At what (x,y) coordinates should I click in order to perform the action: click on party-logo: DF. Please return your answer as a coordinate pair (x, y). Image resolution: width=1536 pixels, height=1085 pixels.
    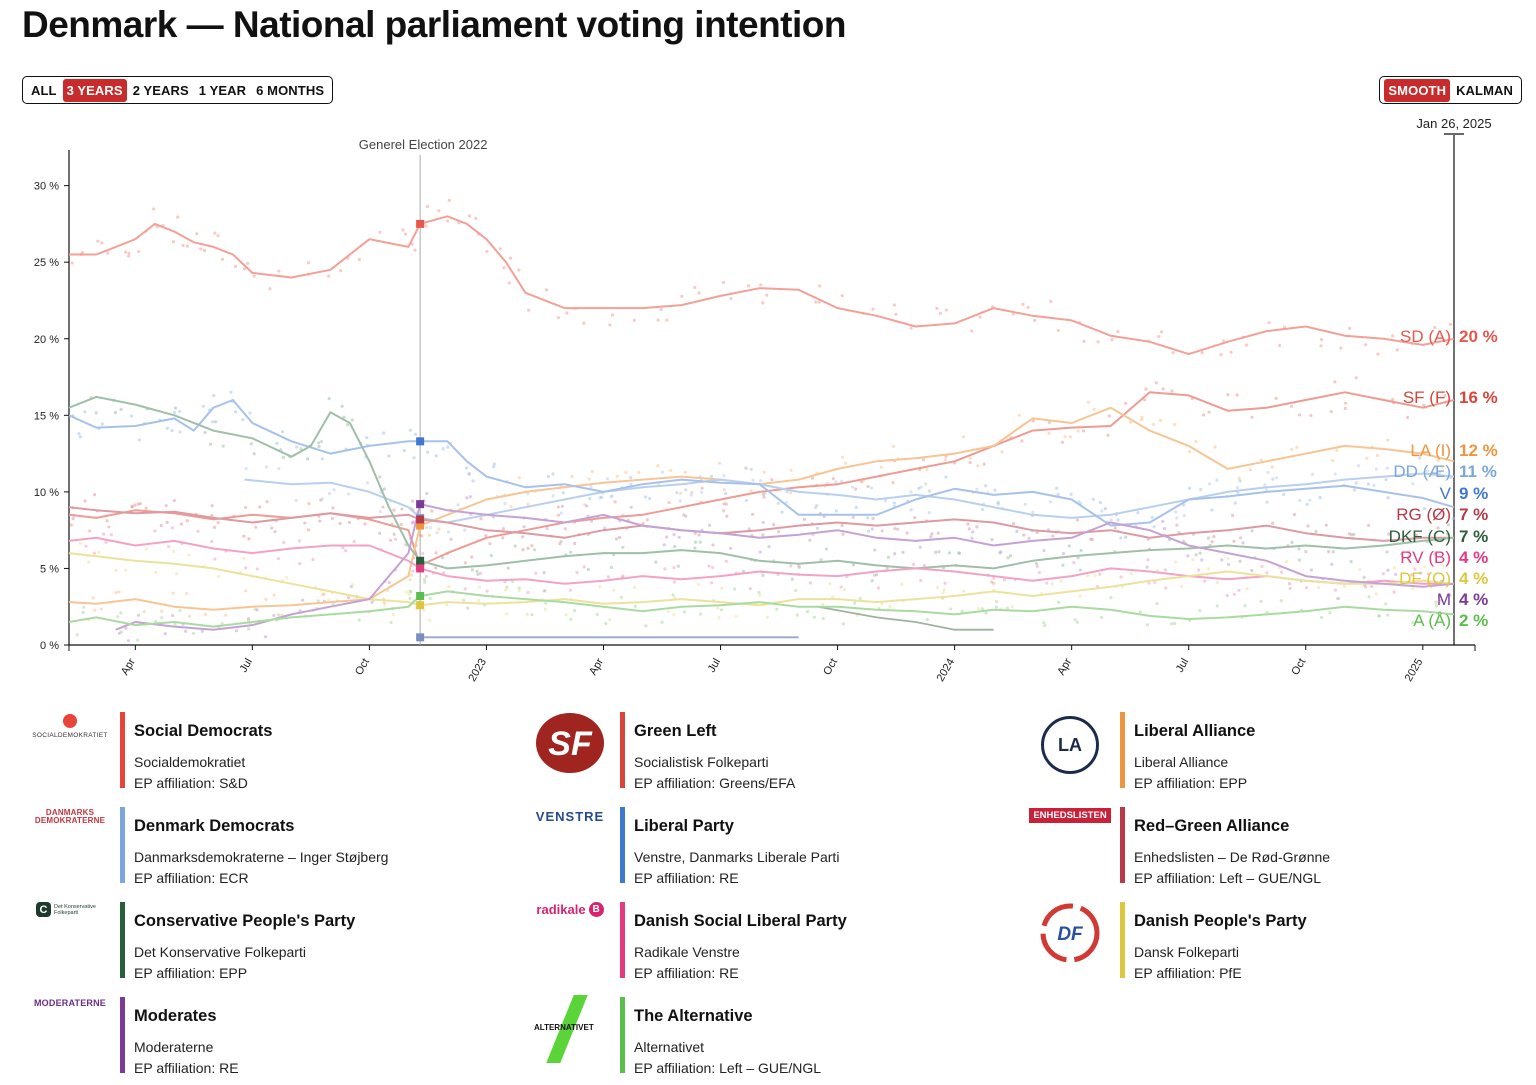
    Looking at the image, I should click on (1070, 935).